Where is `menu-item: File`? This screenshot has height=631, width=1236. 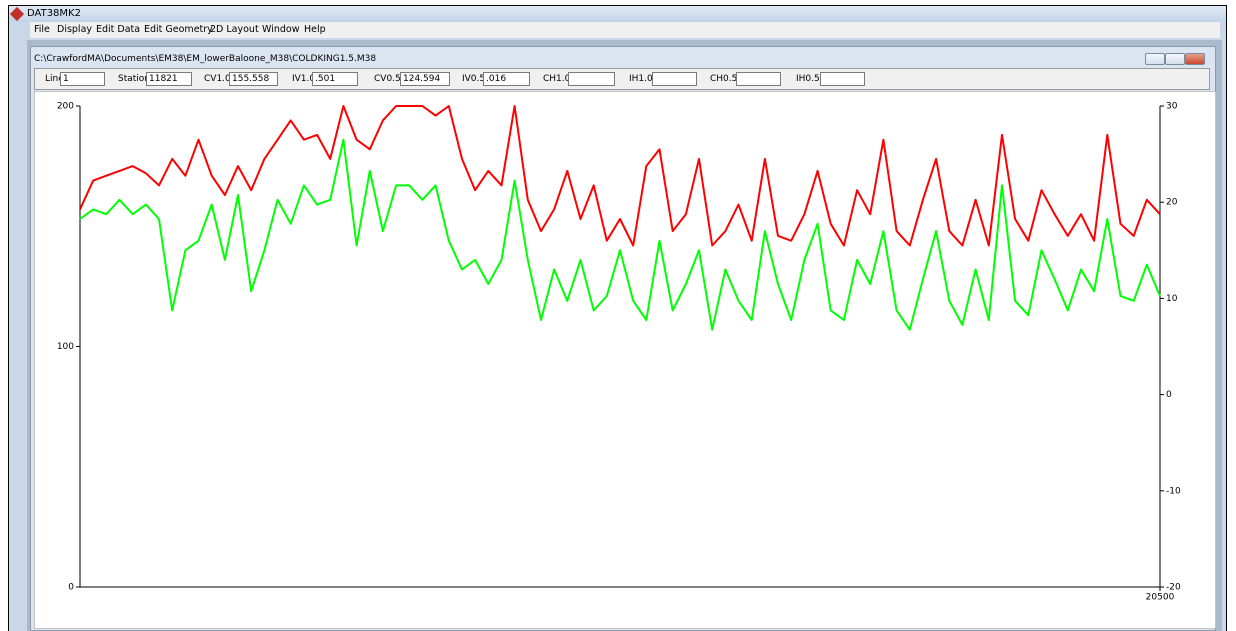
menu-item: File is located at coordinates (42, 29).